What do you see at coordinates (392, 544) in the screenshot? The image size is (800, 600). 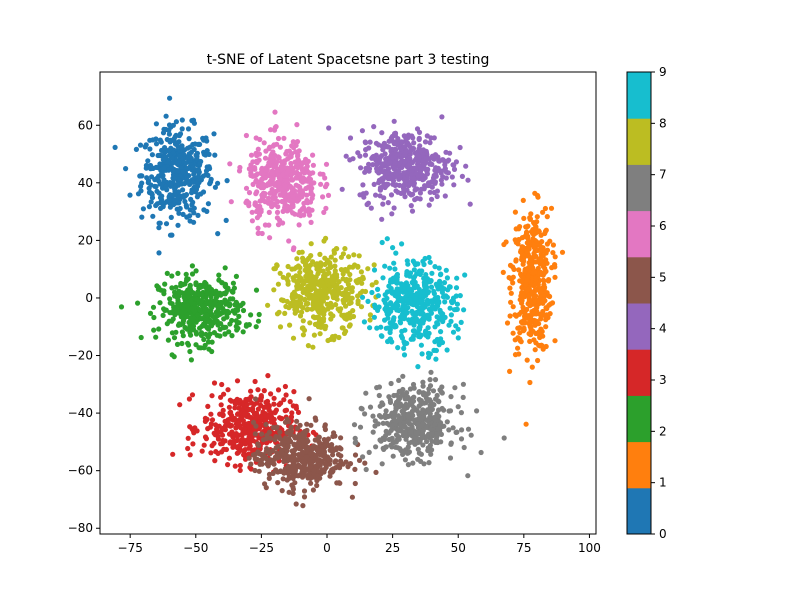 I see `x-tick: 25` at bounding box center [392, 544].